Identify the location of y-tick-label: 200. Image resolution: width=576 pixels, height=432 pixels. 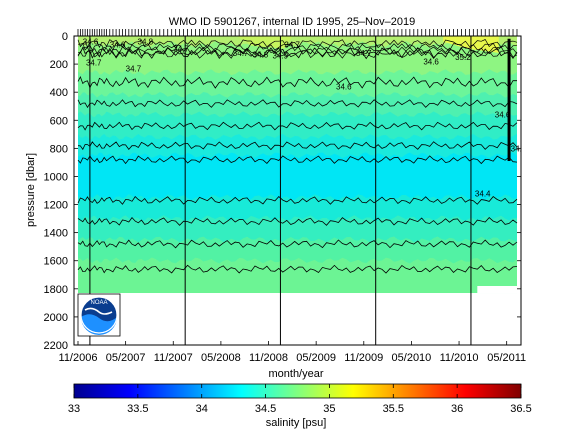
(59, 65).